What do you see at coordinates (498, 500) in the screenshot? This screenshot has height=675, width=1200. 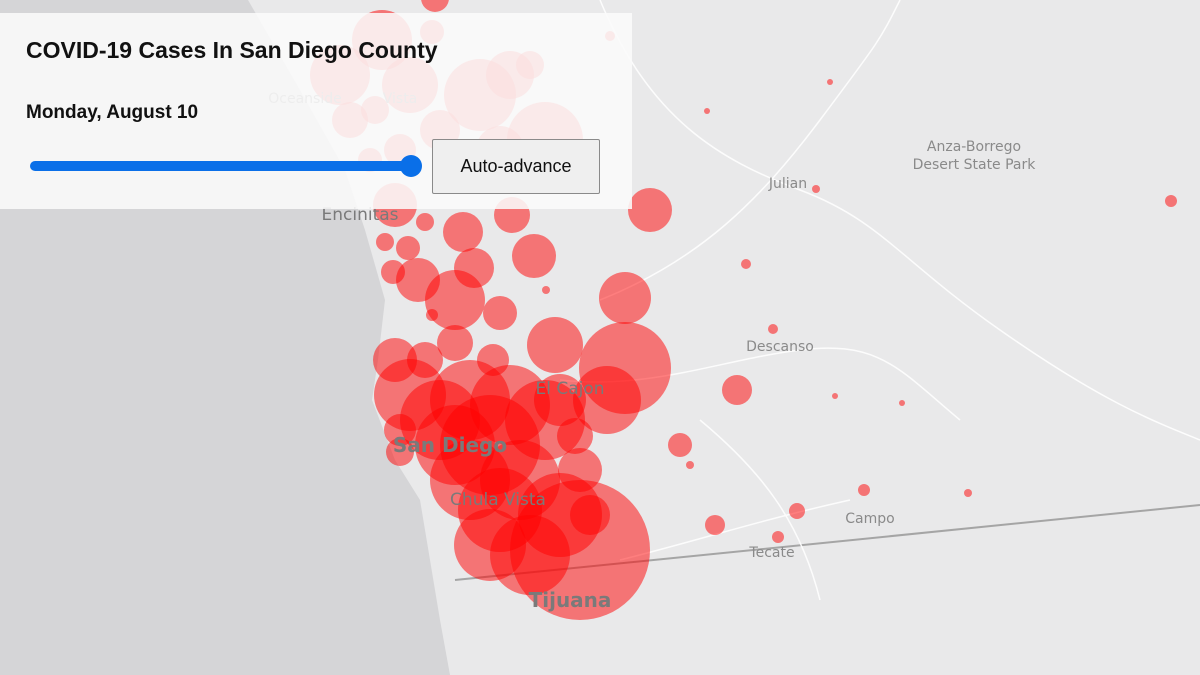 I see `place-label-chulavista: Chula Vista` at bounding box center [498, 500].